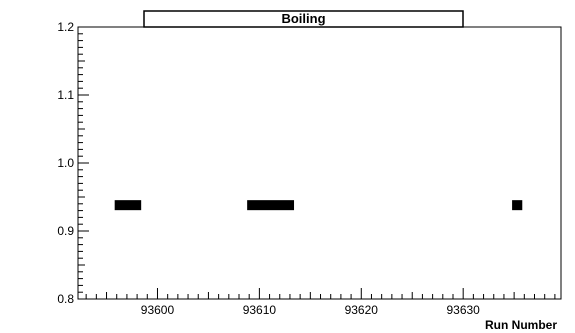 This screenshot has width=575, height=333. Describe the element at coordinates (318, 205) in the screenshot. I see `data-series` at that location.